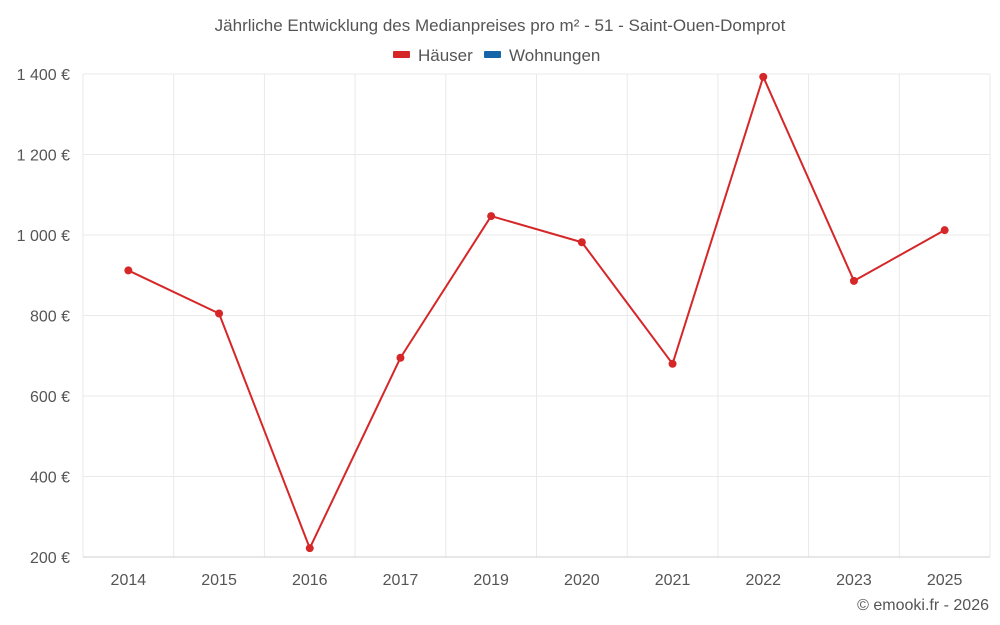  I want to click on legend-item-haeuser: Häuser, so click(433, 55).